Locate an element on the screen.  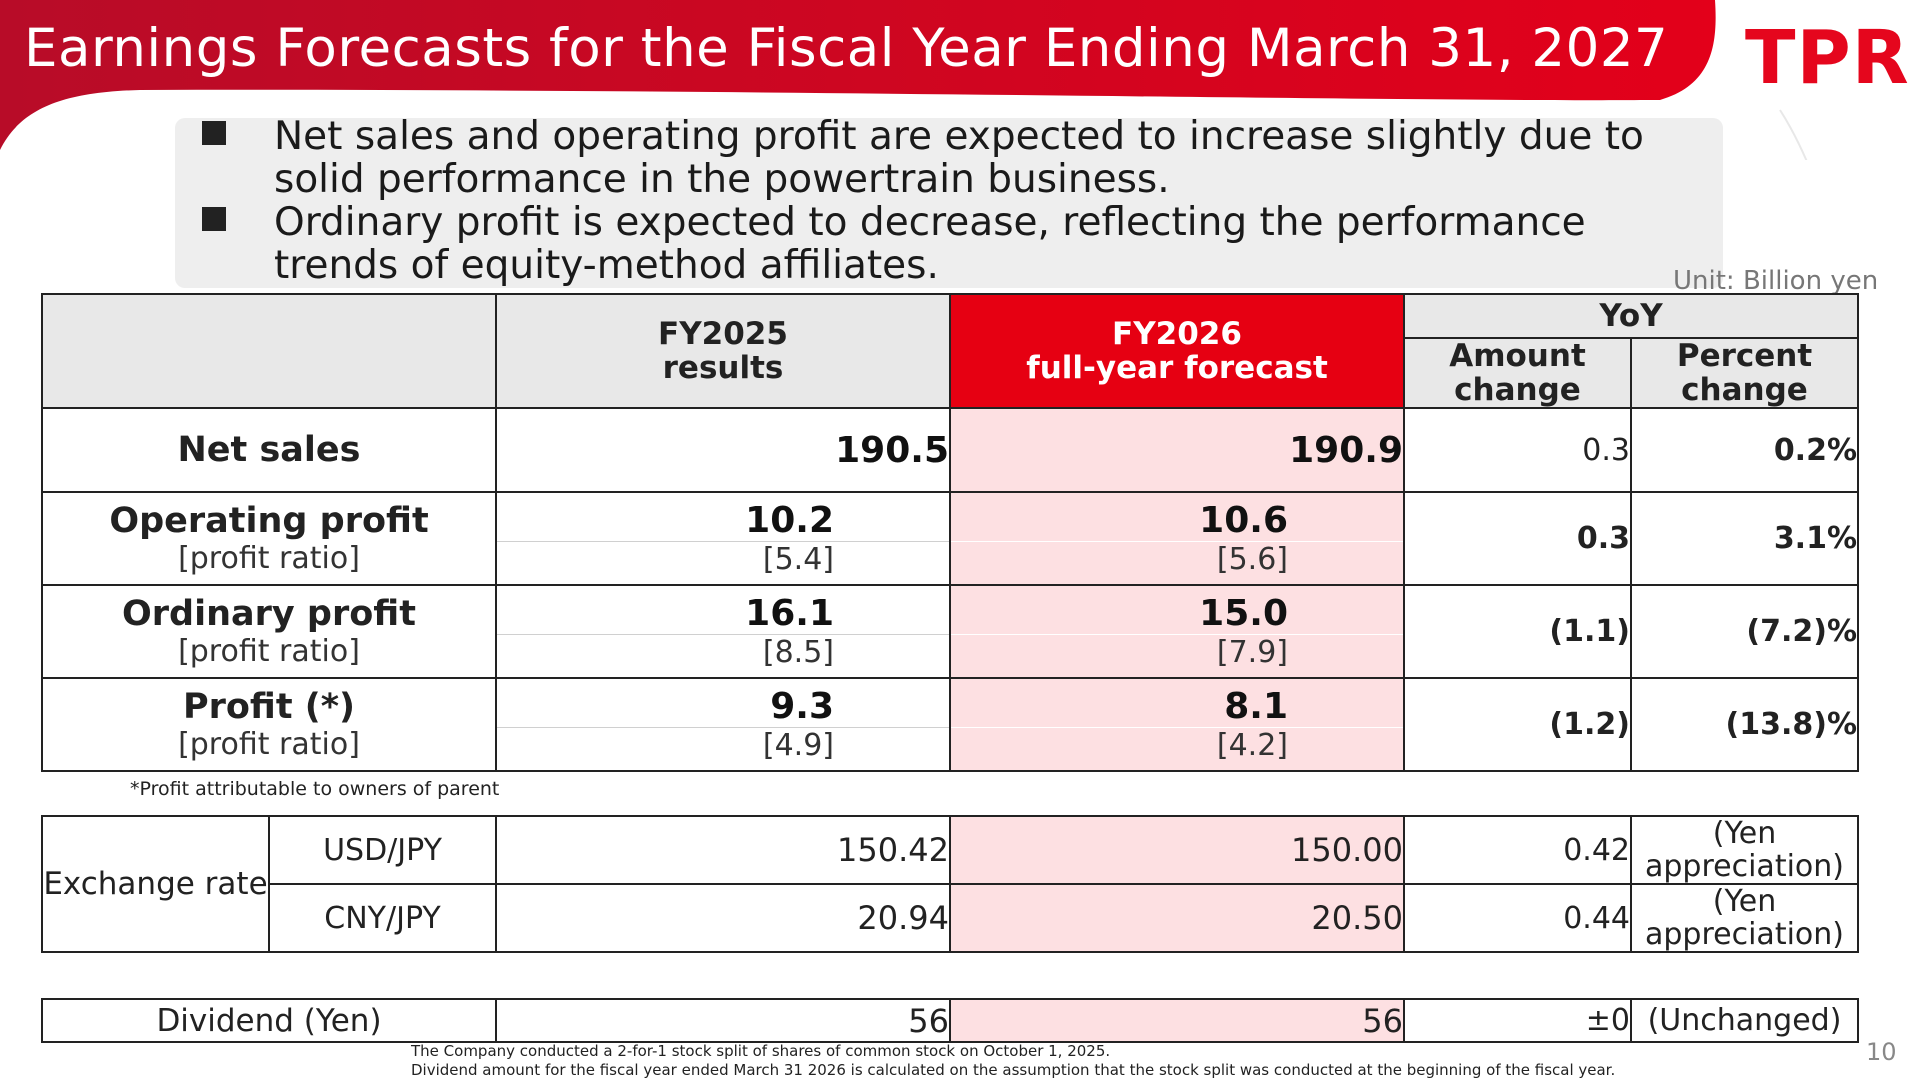
cny-jpy-label: CNY/JPY is located at coordinates (382, 918).